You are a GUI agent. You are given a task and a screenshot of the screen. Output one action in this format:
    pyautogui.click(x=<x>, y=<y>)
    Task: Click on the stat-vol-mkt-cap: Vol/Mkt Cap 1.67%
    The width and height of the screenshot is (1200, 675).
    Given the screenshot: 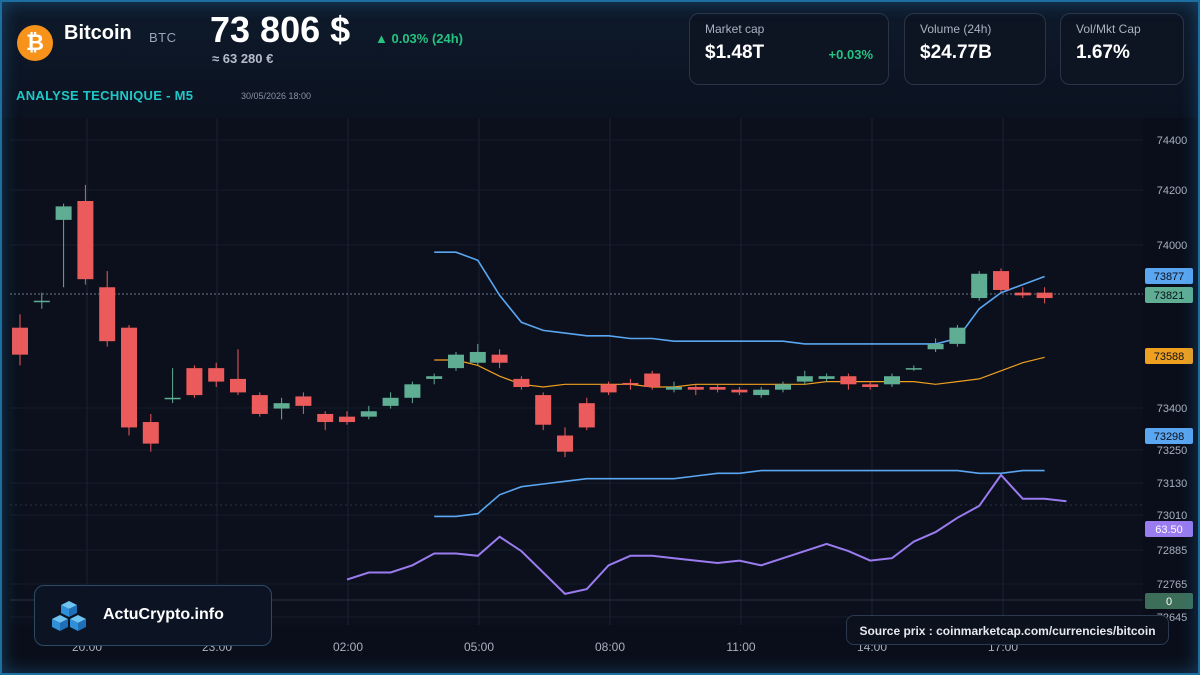 What is the action you would take?
    pyautogui.click(x=1122, y=49)
    